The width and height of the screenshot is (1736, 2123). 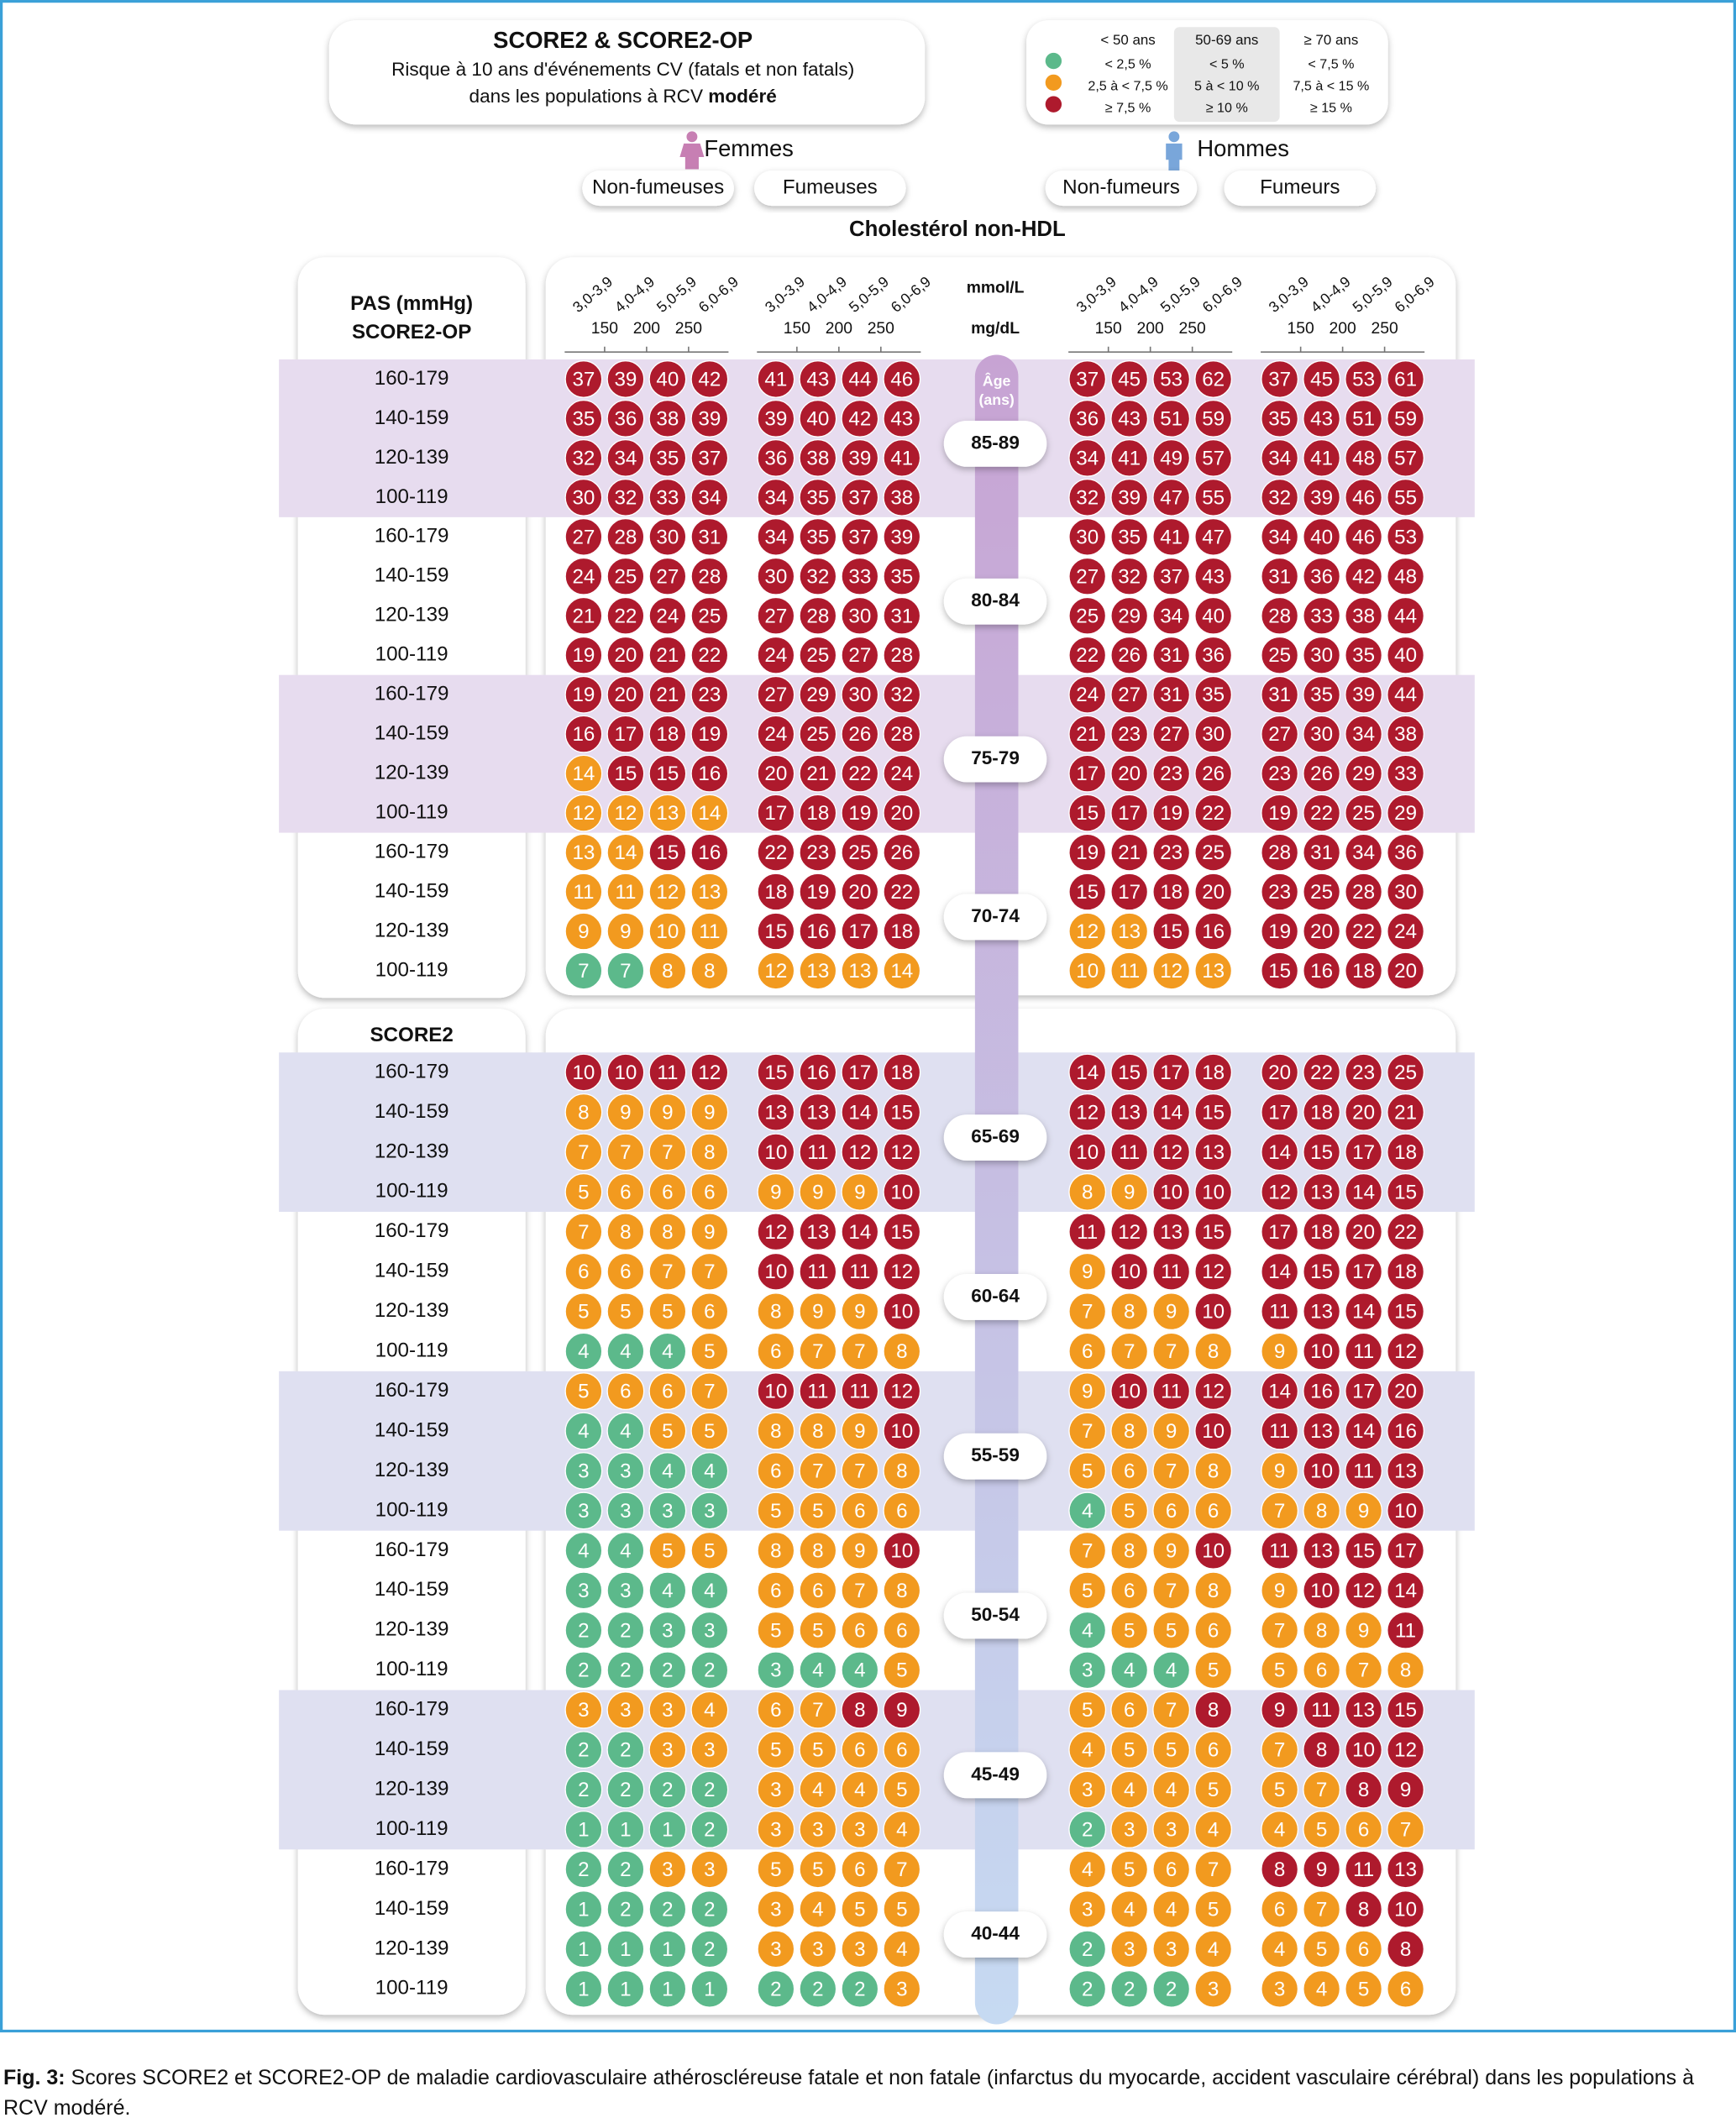 I want to click on risk-value: 32, so click(x=1087, y=497).